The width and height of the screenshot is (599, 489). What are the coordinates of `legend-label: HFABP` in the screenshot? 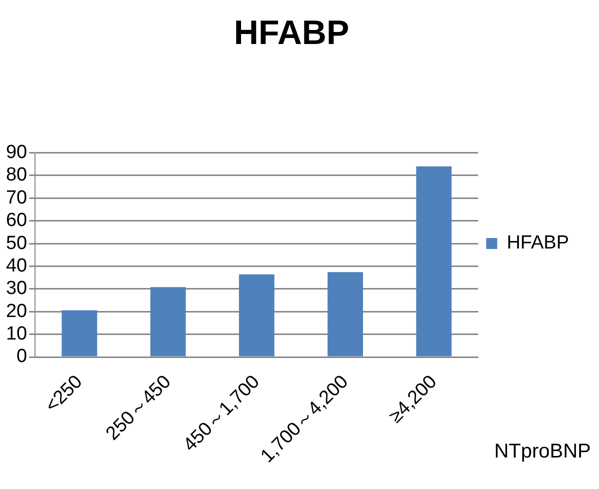 It's located at (538, 243).